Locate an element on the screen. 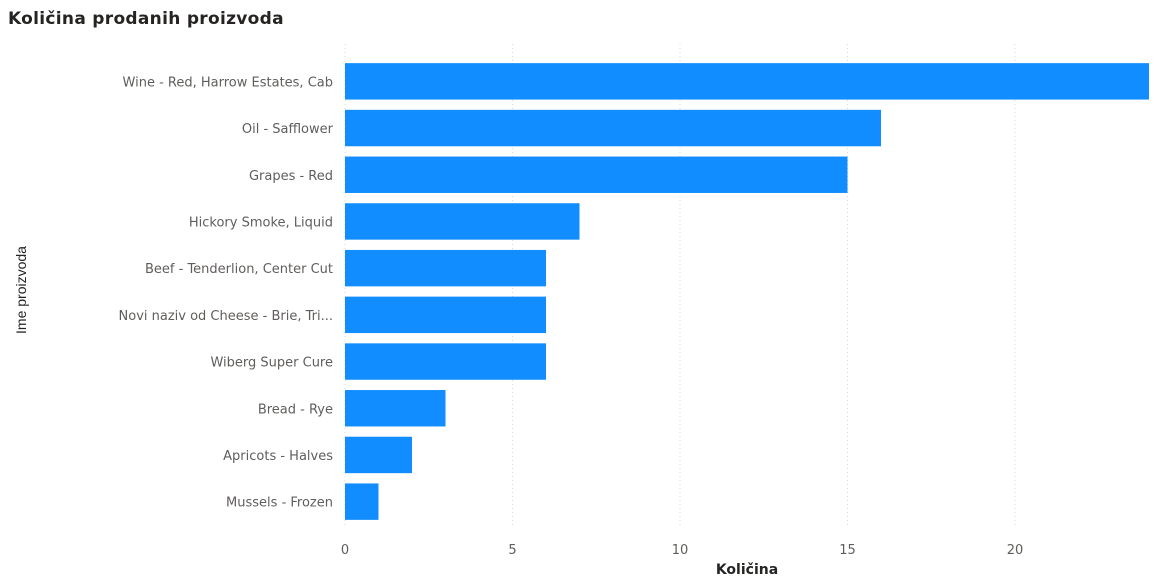 This screenshot has width=1154, height=578. category-label: Bread - Rye is located at coordinates (295, 409).